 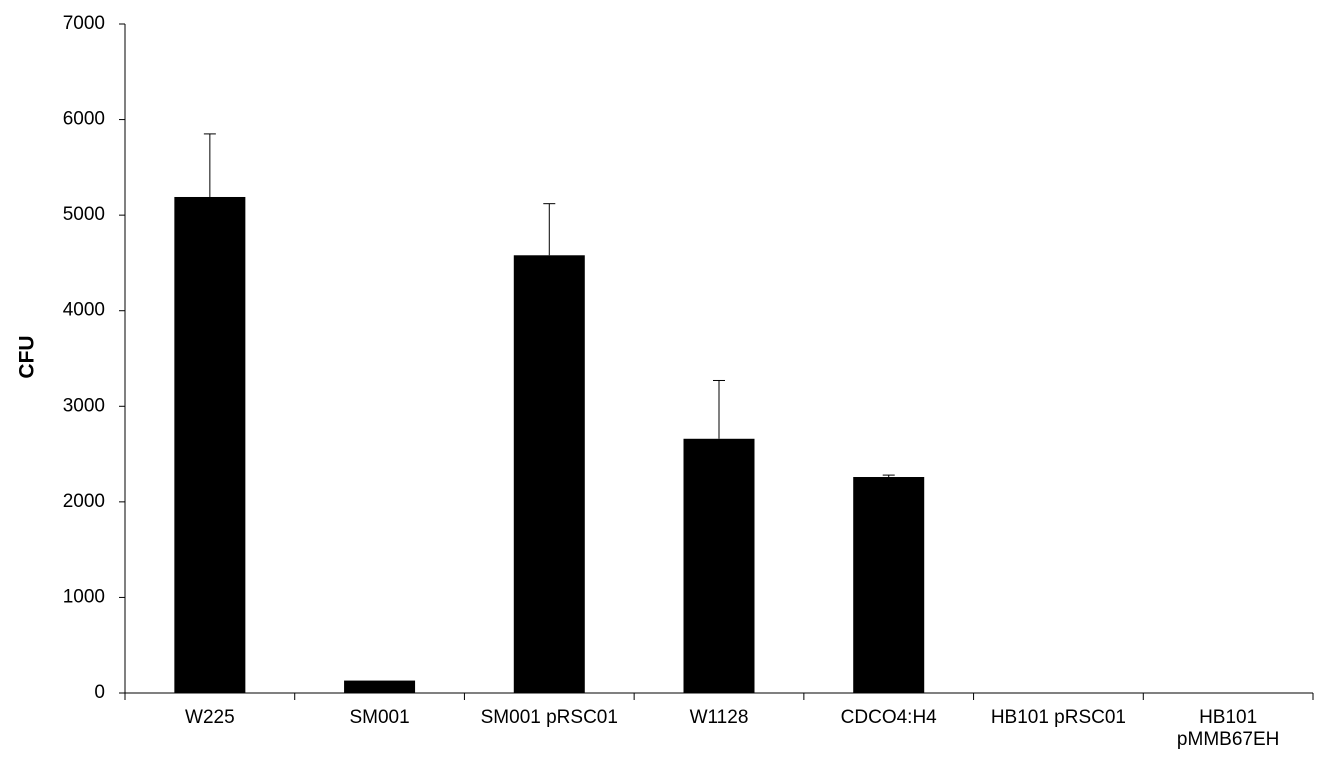 I want to click on y-axis-title: CFU, so click(x=27, y=356).